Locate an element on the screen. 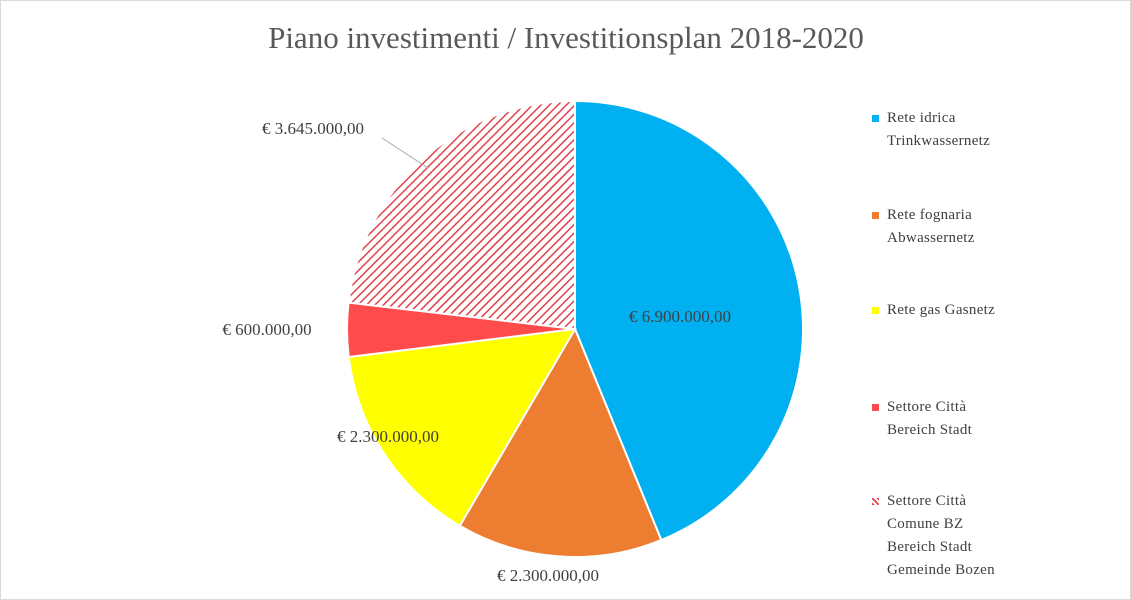 The width and height of the screenshot is (1131, 600). legend-entry: Rete gas Gasnetz is located at coordinates (978, 310).